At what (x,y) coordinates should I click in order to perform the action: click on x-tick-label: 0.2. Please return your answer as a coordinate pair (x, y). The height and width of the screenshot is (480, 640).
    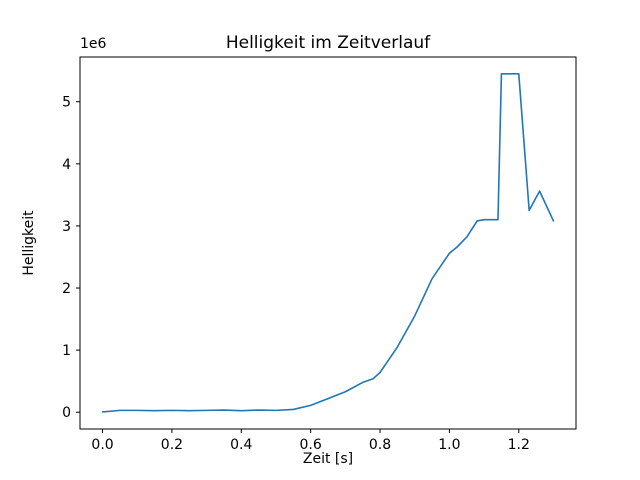
    Looking at the image, I should click on (172, 445).